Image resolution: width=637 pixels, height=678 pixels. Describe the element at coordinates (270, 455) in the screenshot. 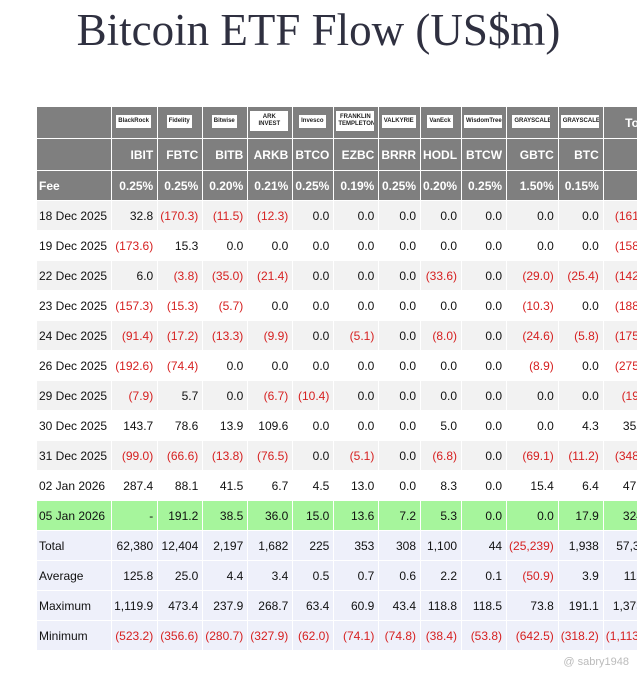

I see `flow-cell: (76.5)` at that location.